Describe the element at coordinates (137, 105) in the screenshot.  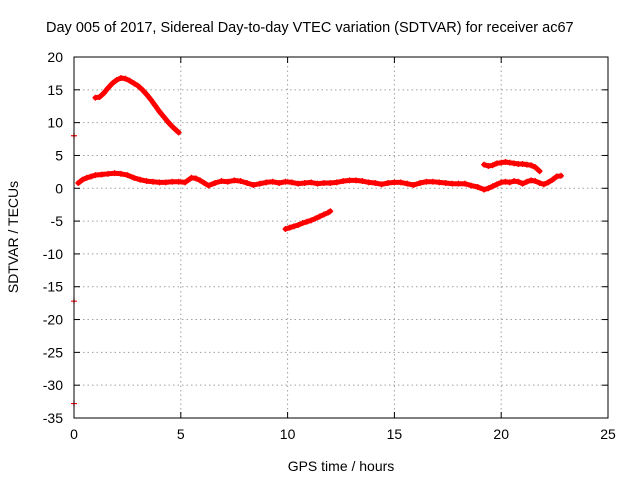
I see `series-arc-high-early` at that location.